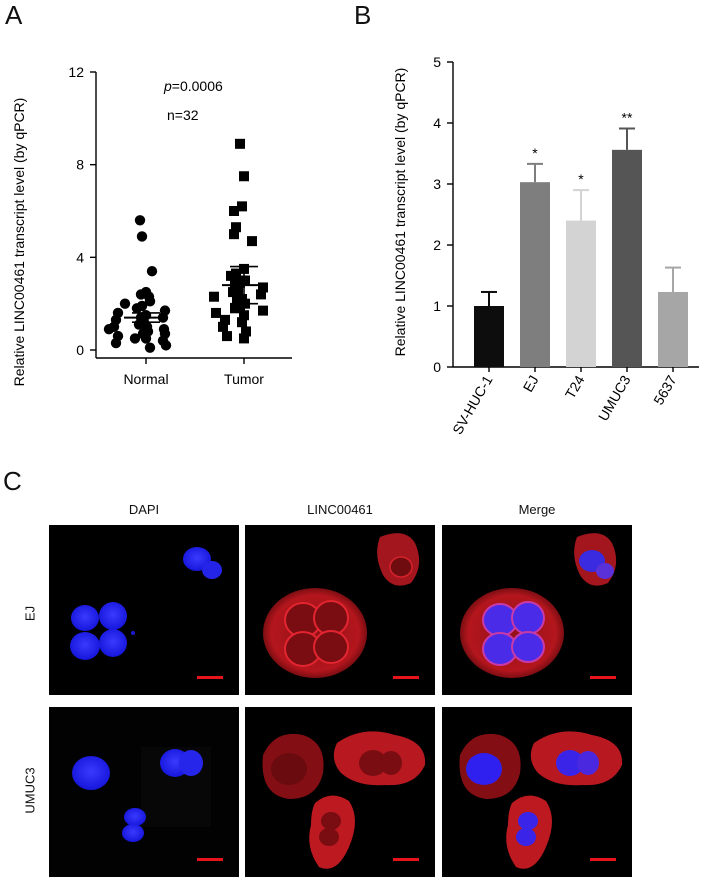 The height and width of the screenshot is (877, 708). Describe the element at coordinates (76, 72) in the screenshot. I see `panel-a-ytick-label: 12` at that location.